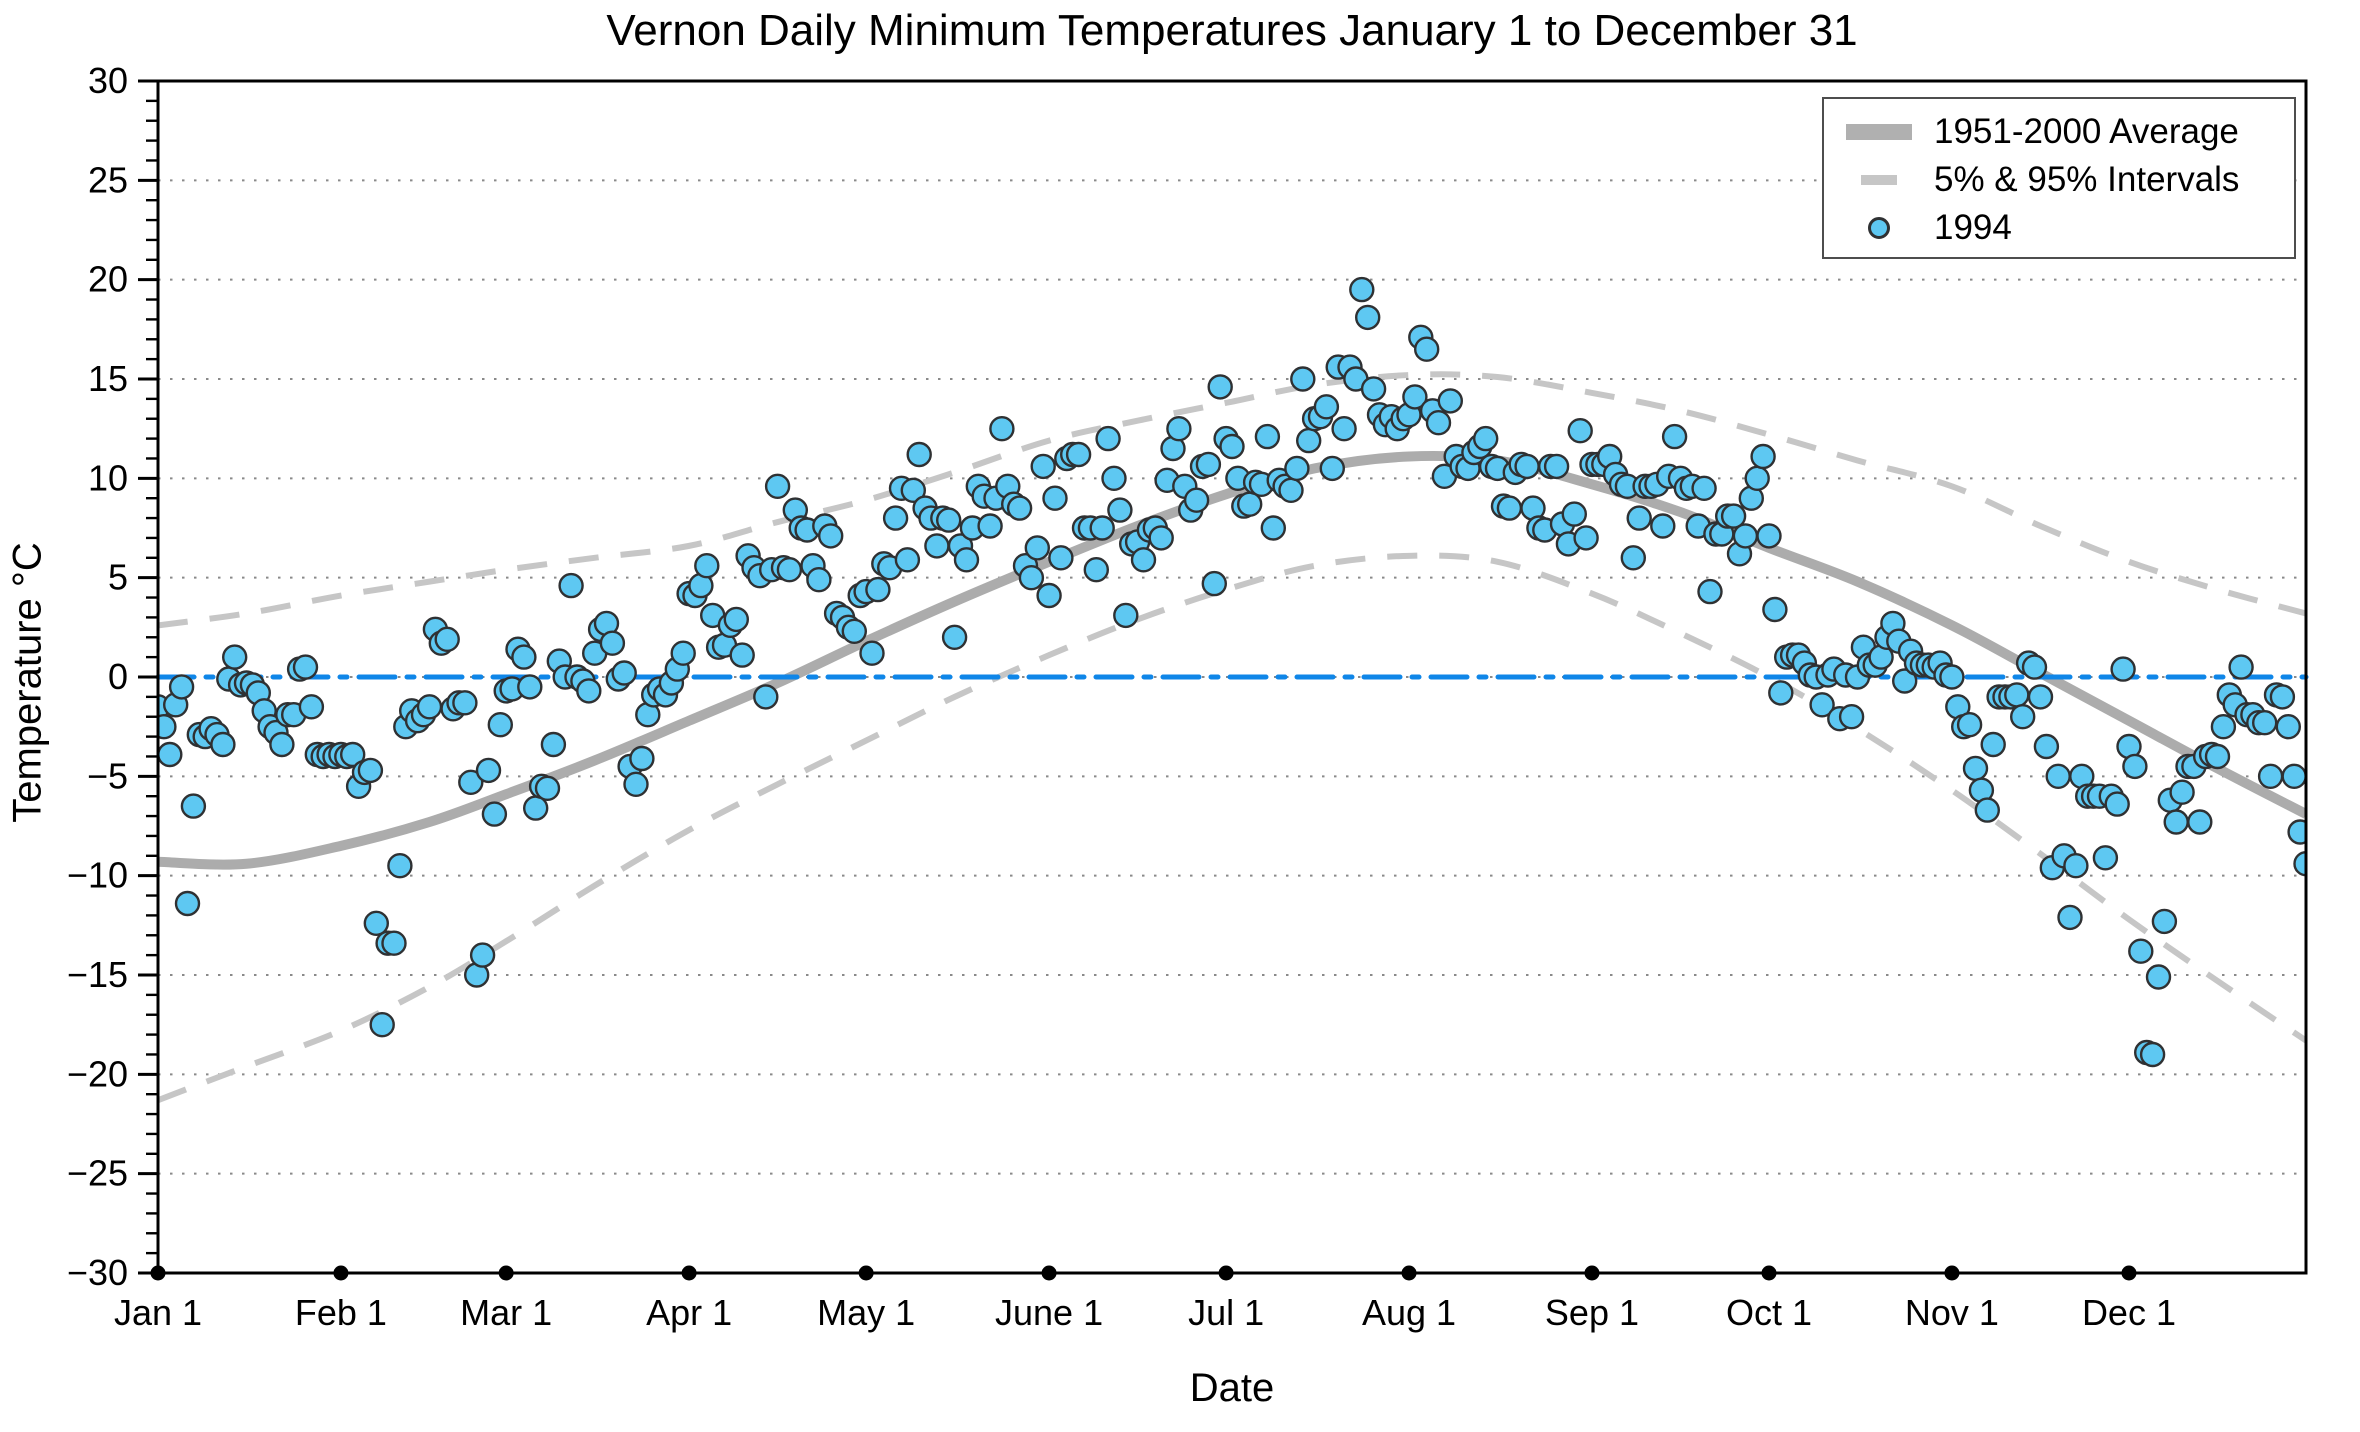  I want to click on average-line-swatch, so click(1879, 132).